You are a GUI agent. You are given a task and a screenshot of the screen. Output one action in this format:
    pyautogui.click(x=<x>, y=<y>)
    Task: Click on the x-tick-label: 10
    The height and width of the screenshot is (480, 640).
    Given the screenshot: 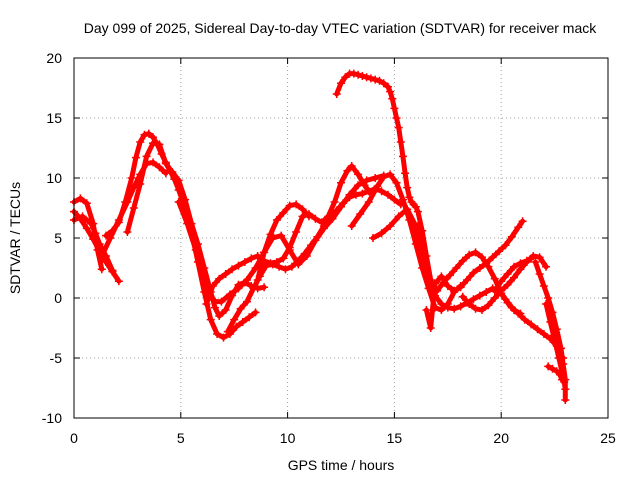 What is the action you would take?
    pyautogui.click(x=288, y=438)
    